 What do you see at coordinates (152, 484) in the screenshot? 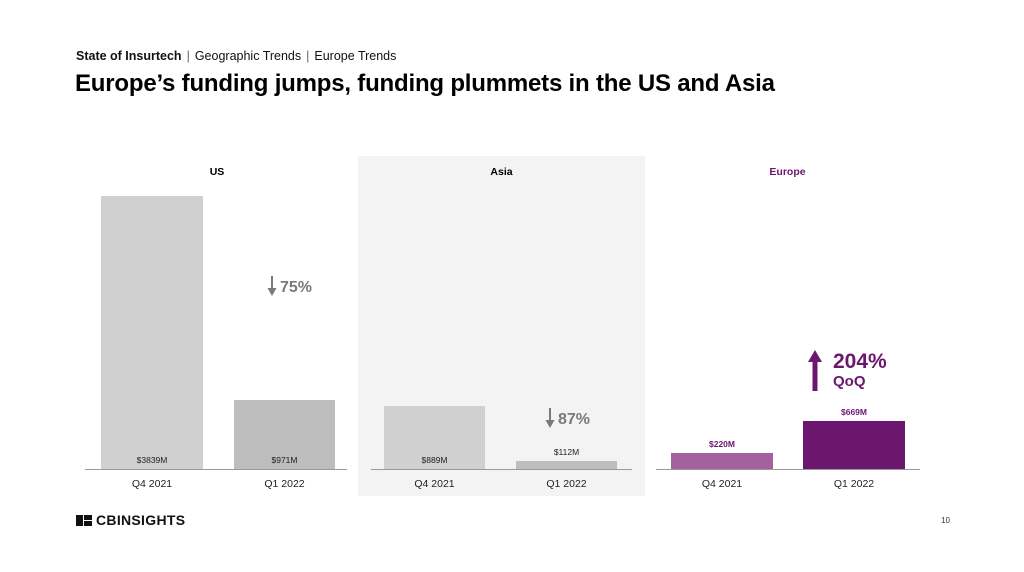
I see `us-category-q4-2021: Q4 2021` at bounding box center [152, 484].